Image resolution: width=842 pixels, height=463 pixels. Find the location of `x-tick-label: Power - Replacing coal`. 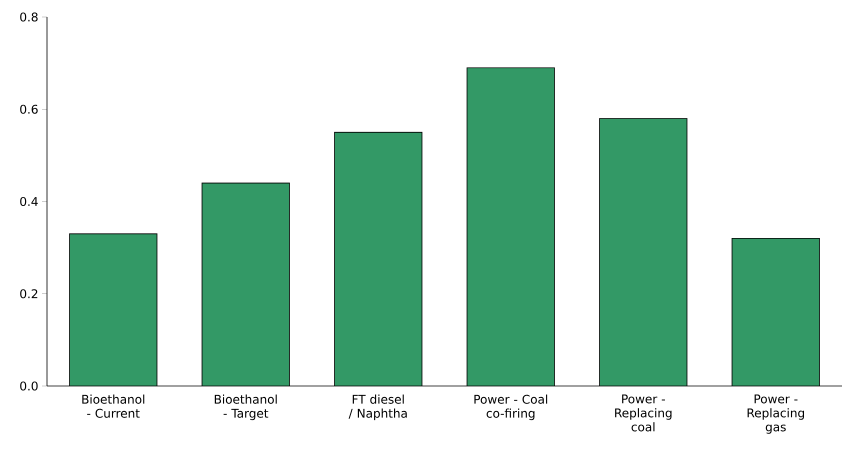

x-tick-label: Power - Replacing coal is located at coordinates (643, 413).